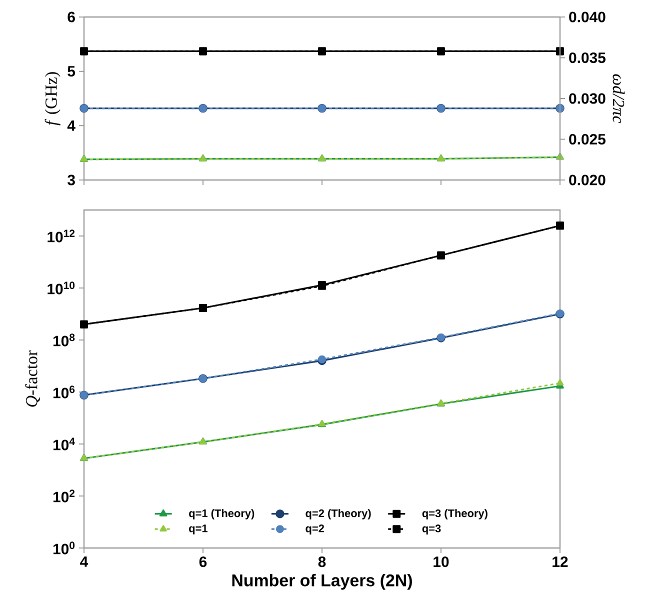 The height and width of the screenshot is (615, 658). I want to click on y-axis-title: Q-factor, so click(32, 378).